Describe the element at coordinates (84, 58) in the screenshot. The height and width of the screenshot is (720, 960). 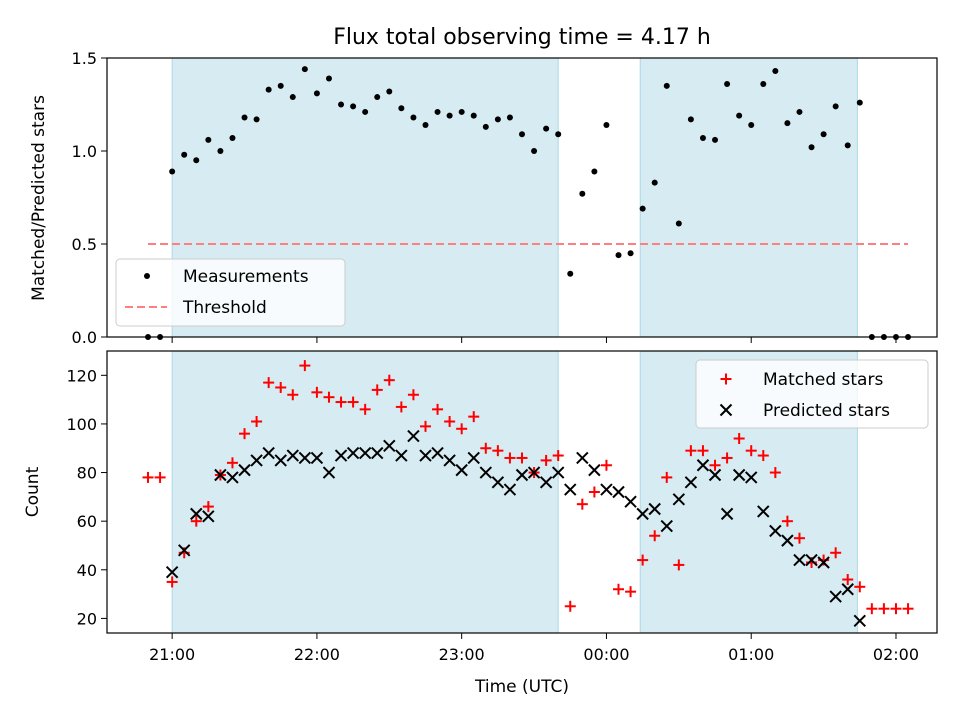
I see `y-tick-label: 1.5` at that location.